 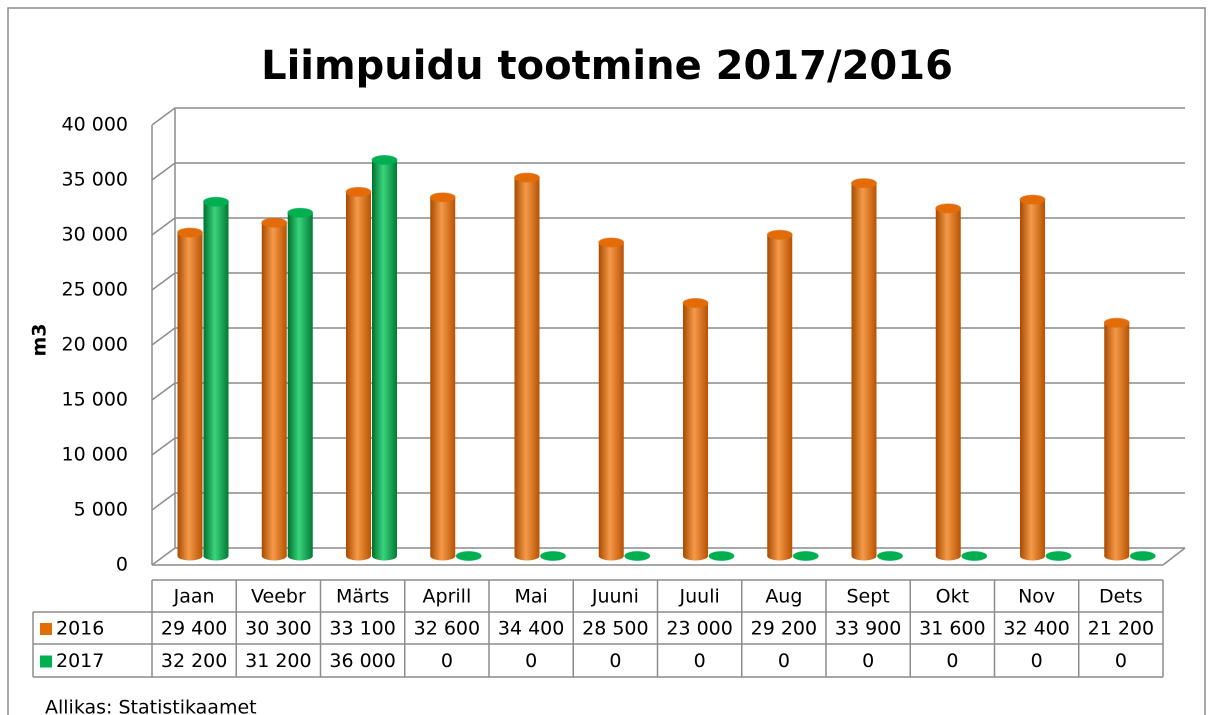 What do you see at coordinates (1121, 629) in the screenshot?
I see `table-value: 21 200` at bounding box center [1121, 629].